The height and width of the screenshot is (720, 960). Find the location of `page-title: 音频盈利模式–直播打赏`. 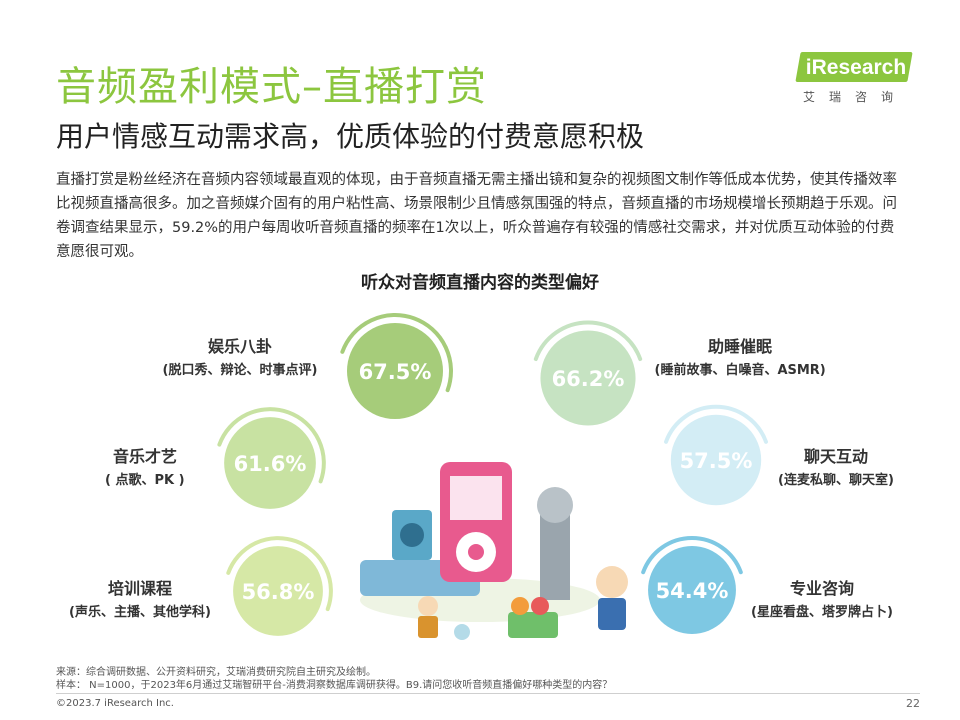

page-title: 音频盈利模式–直播打赏 is located at coordinates (271, 87).